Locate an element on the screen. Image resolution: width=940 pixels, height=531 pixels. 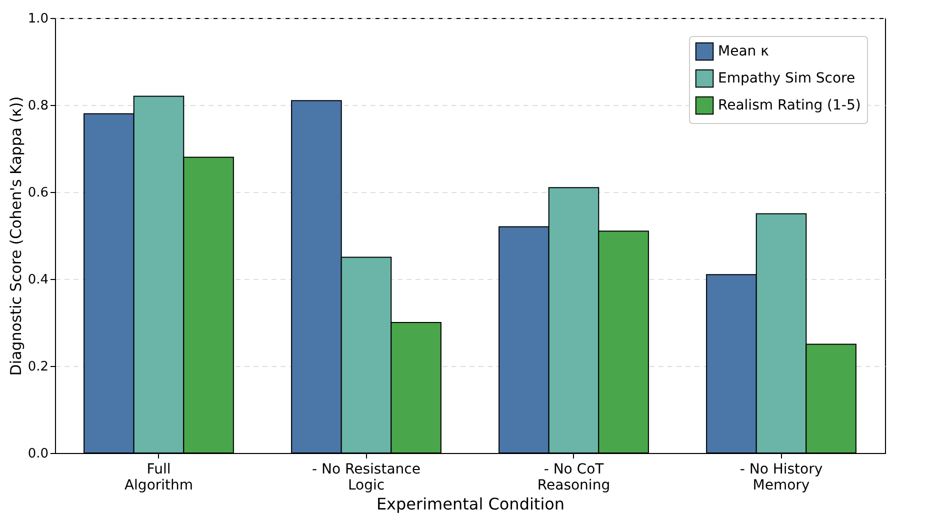
y-tick-label: 1.0 is located at coordinates (38, 19).